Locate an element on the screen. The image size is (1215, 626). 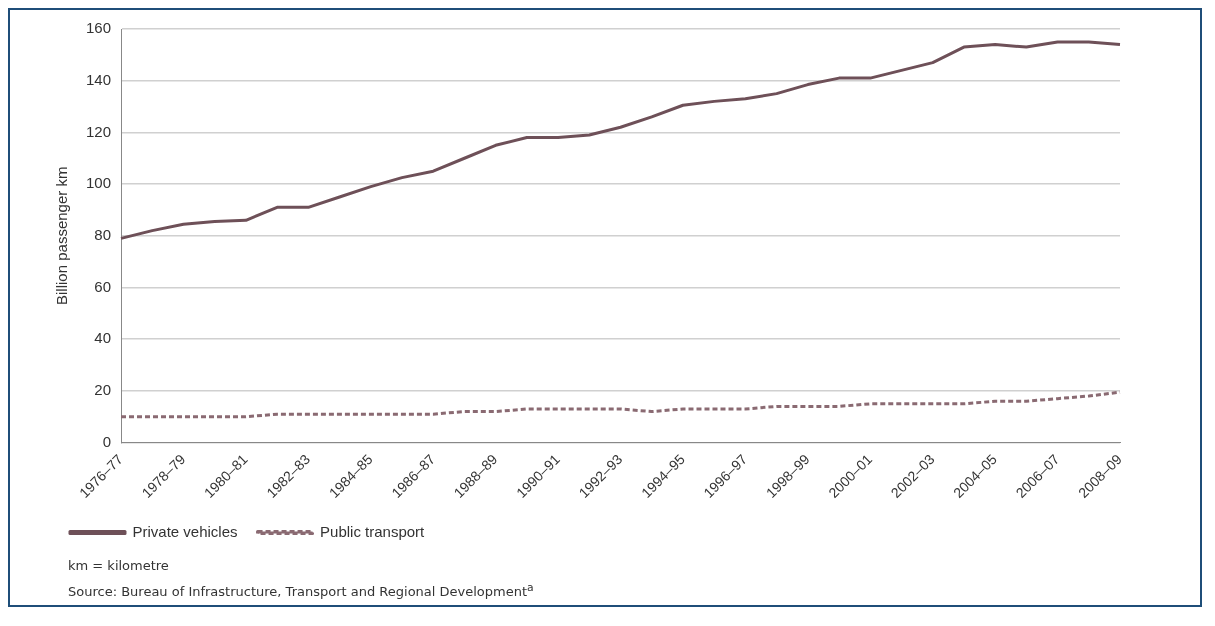
legend-label: Public transport is located at coordinates (373, 531).